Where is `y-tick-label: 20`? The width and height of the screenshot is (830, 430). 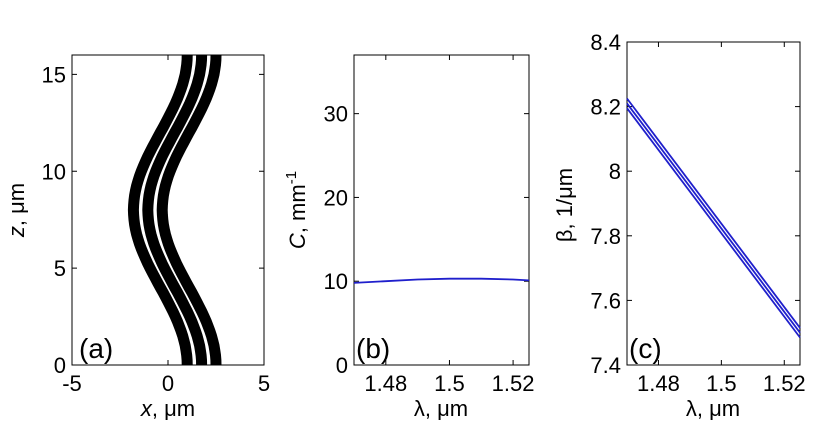
y-tick-label: 20 is located at coordinates (336, 197).